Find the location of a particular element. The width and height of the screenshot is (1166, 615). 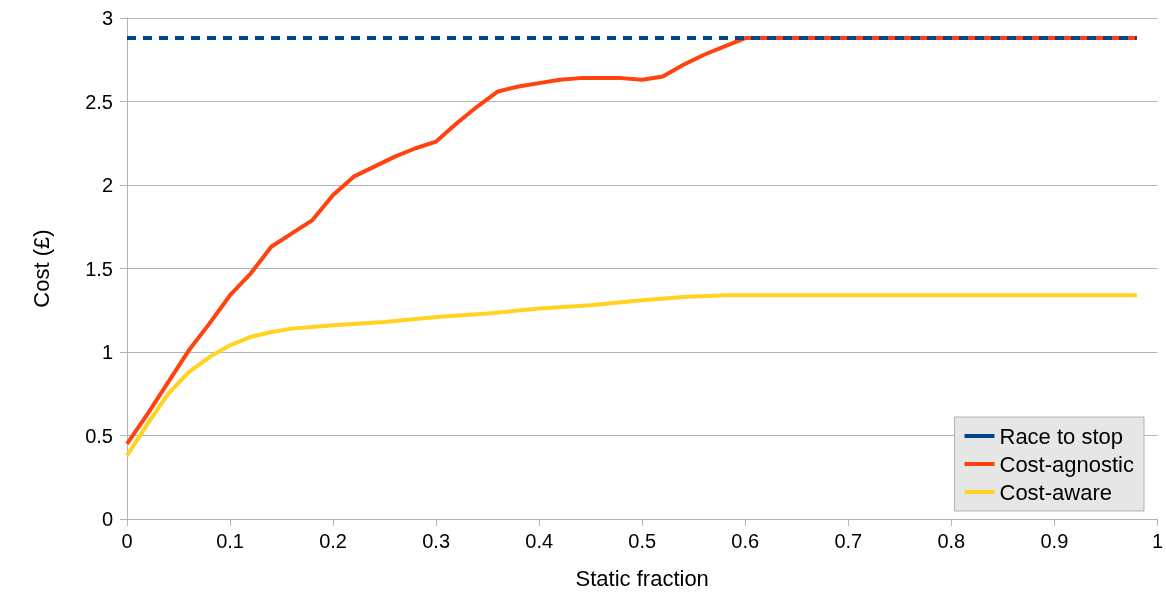

legend-label: Cost-aware is located at coordinates (1055, 492).